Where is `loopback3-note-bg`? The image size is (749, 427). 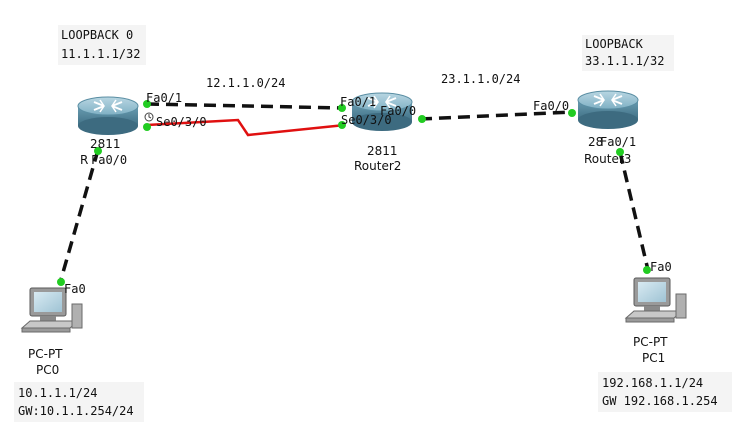
loopback3-note-bg is located at coordinates (628, 53).